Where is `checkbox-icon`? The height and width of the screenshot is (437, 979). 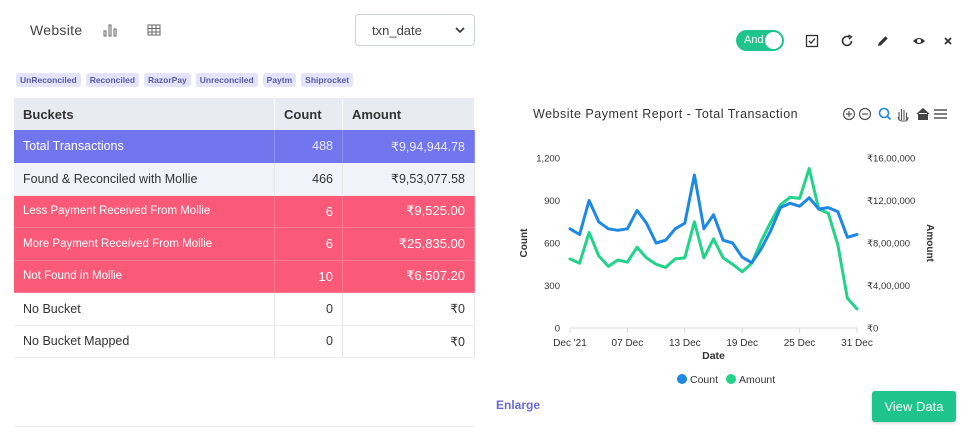
checkbox-icon is located at coordinates (812, 41).